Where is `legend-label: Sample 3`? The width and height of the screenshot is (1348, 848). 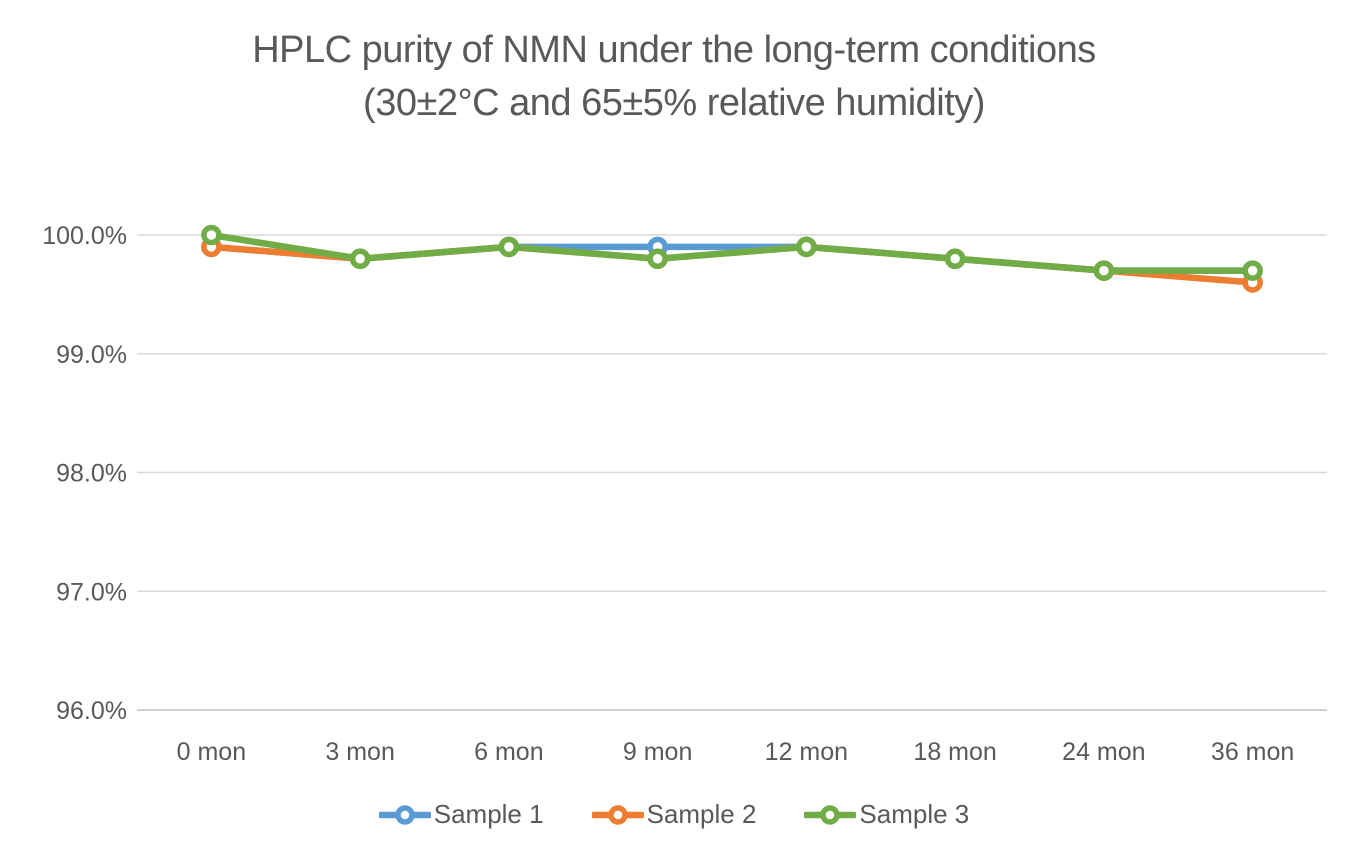 legend-label: Sample 3 is located at coordinates (914, 814).